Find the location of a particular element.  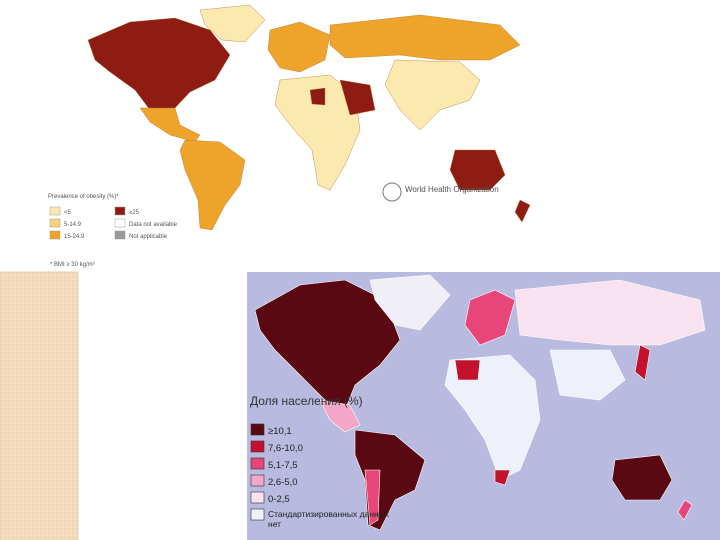

org-logo is located at coordinates (392, 192).